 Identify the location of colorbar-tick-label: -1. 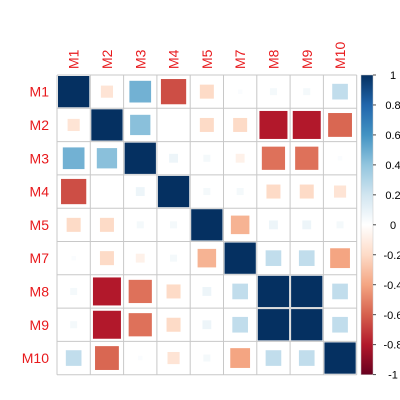
(393, 376).